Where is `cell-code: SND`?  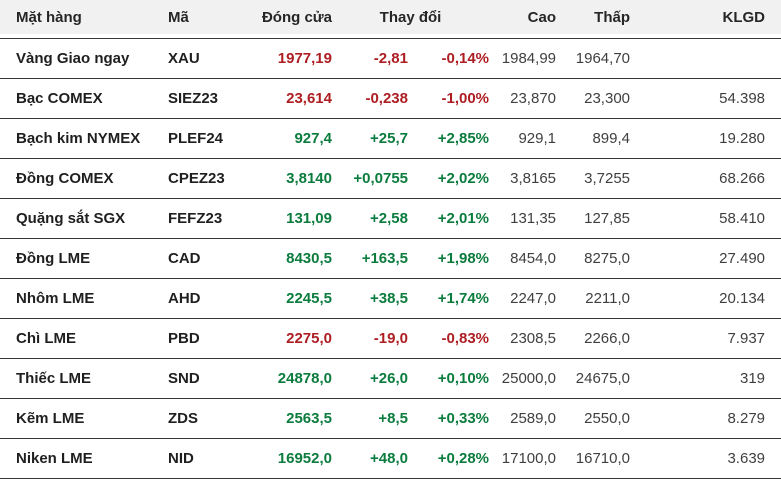 cell-code: SND is located at coordinates (196, 378).